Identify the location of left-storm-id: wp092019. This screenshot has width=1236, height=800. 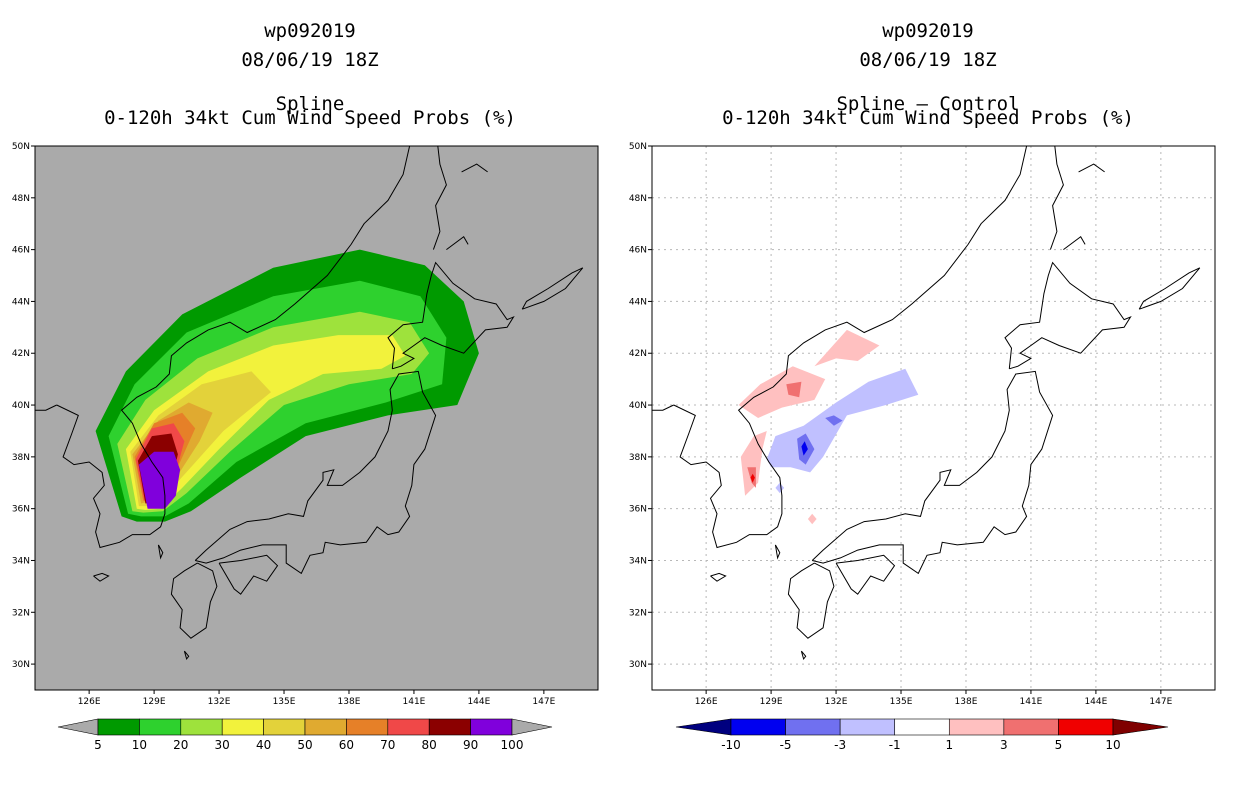
(310, 31).